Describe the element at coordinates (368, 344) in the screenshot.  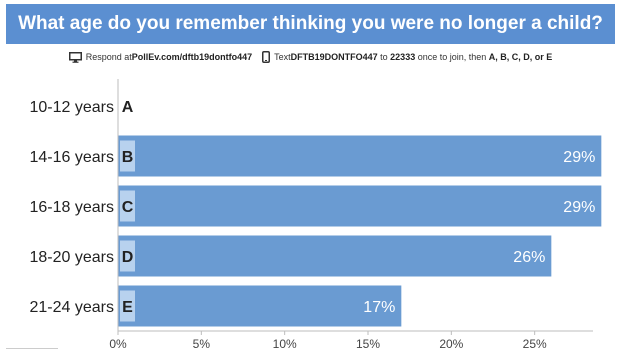
I see `x-tick-label: 15%` at that location.